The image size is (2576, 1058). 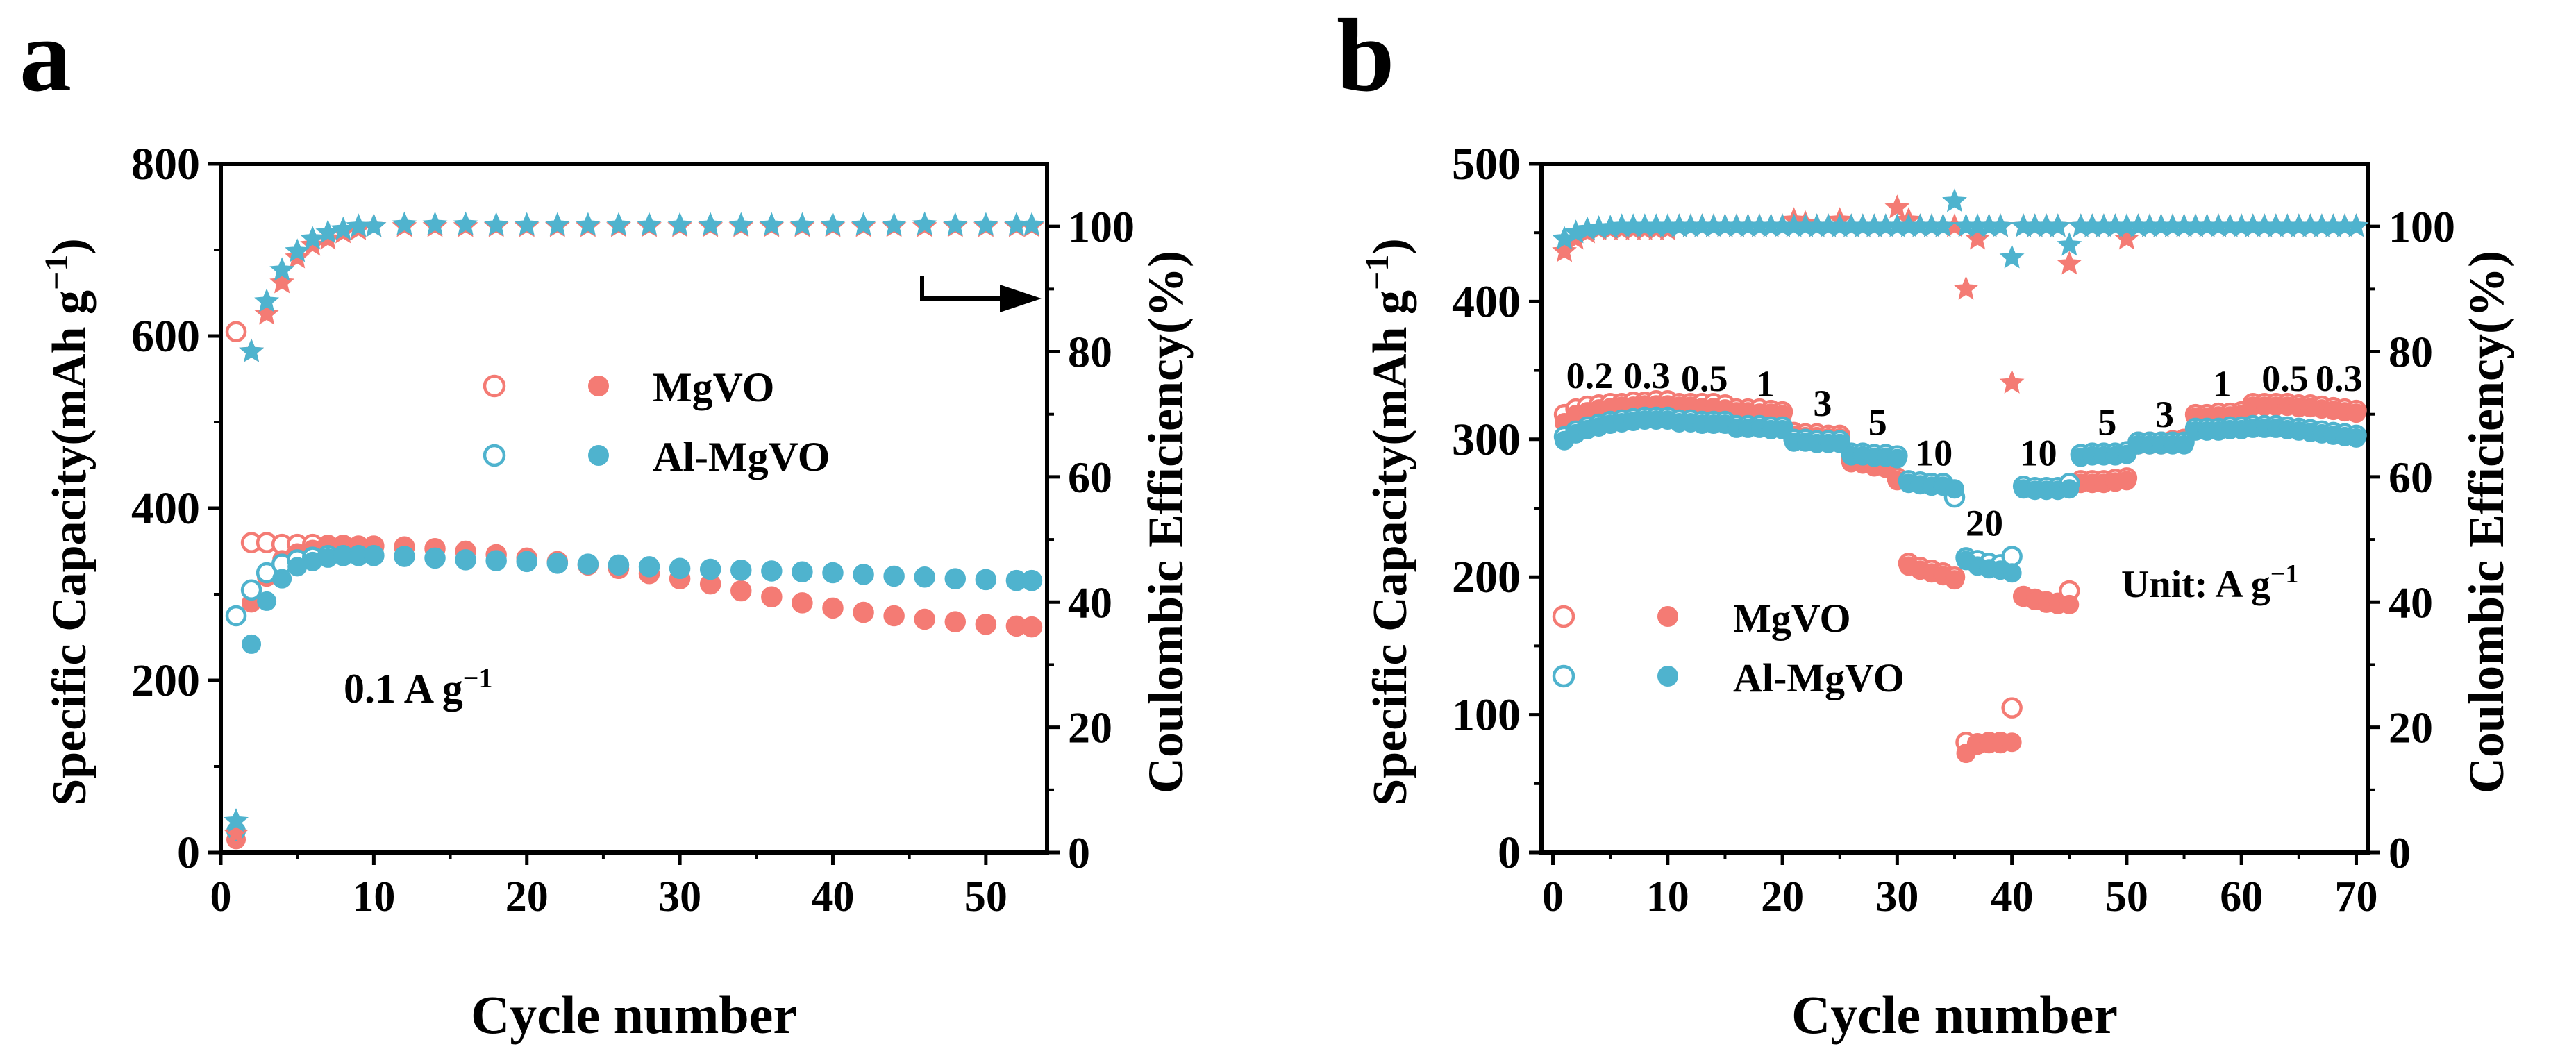 I want to click on rate-label: 20, so click(x=1984, y=523).